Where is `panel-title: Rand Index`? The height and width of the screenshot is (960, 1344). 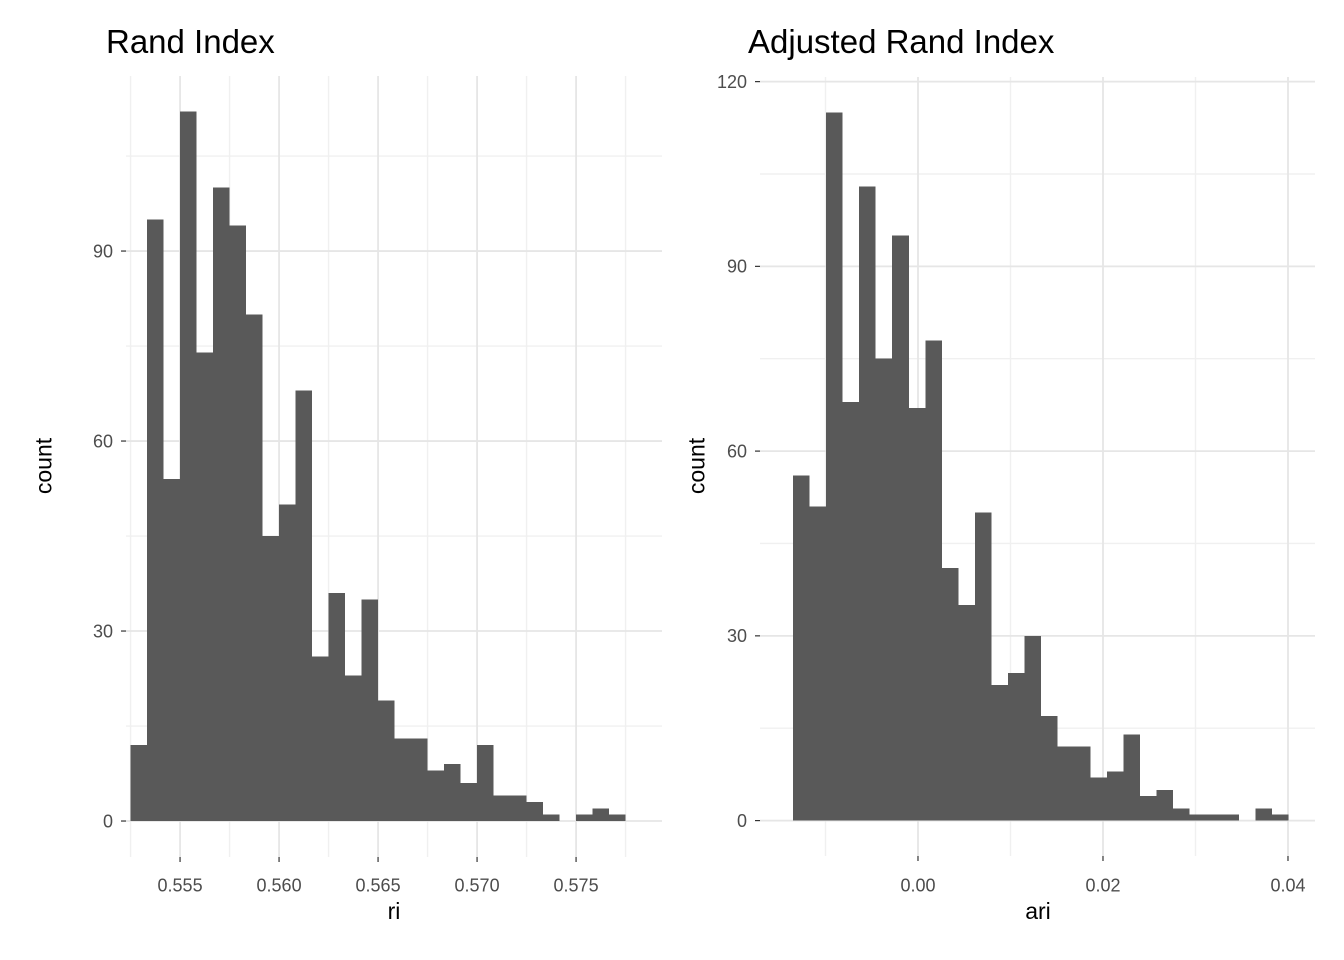
panel-title: Rand Index is located at coordinates (190, 41).